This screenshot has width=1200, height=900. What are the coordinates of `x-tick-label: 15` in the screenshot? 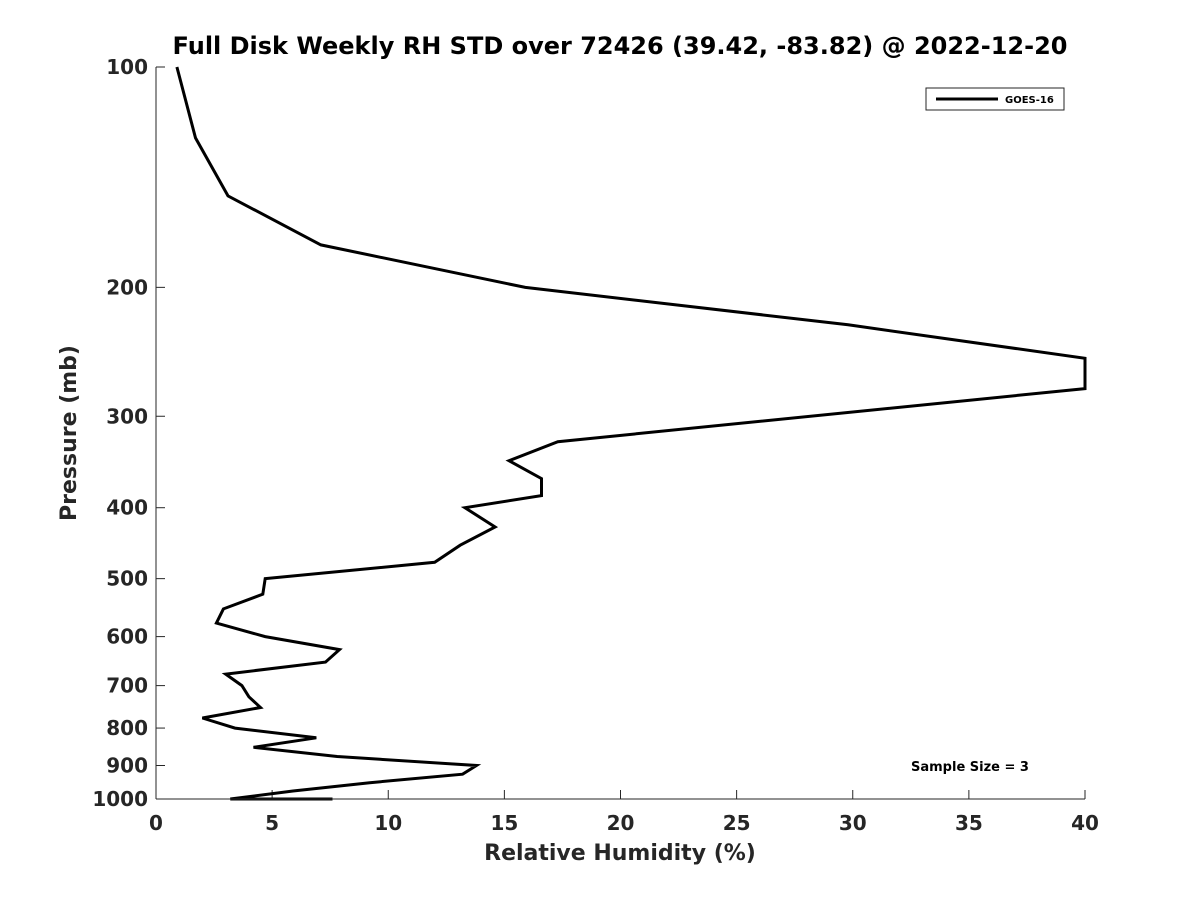 It's located at (504, 823).